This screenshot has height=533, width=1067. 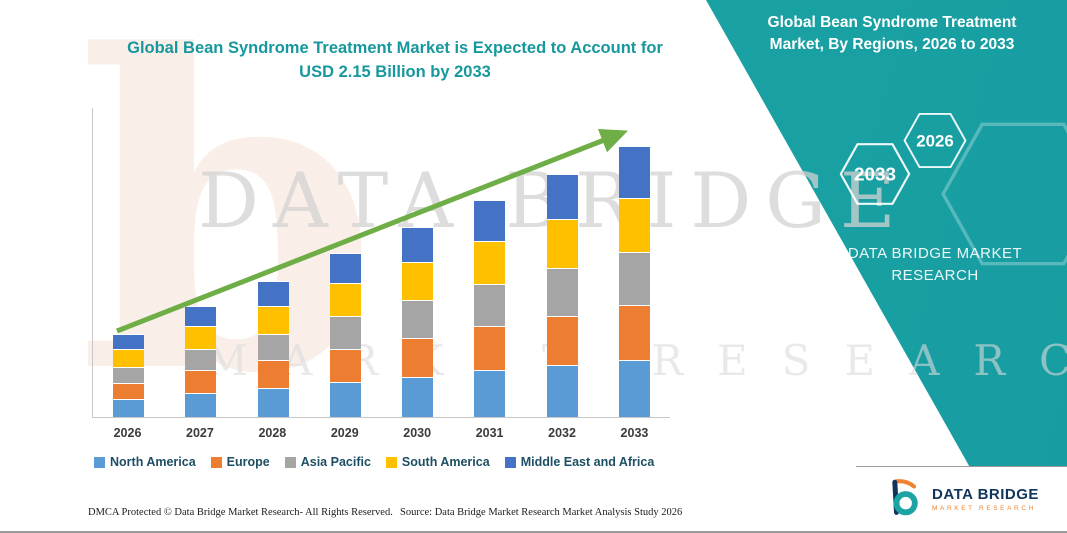 I want to click on legend-item: Middle East and Africa, so click(x=579, y=462).